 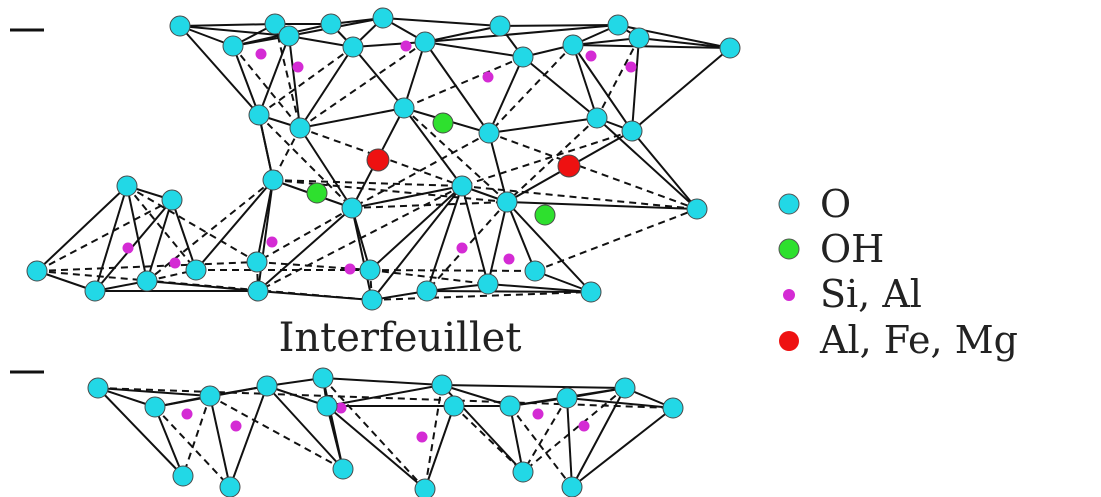 What do you see at coordinates (400, 338) in the screenshot?
I see `interlayer-label: Interfeuillet` at bounding box center [400, 338].